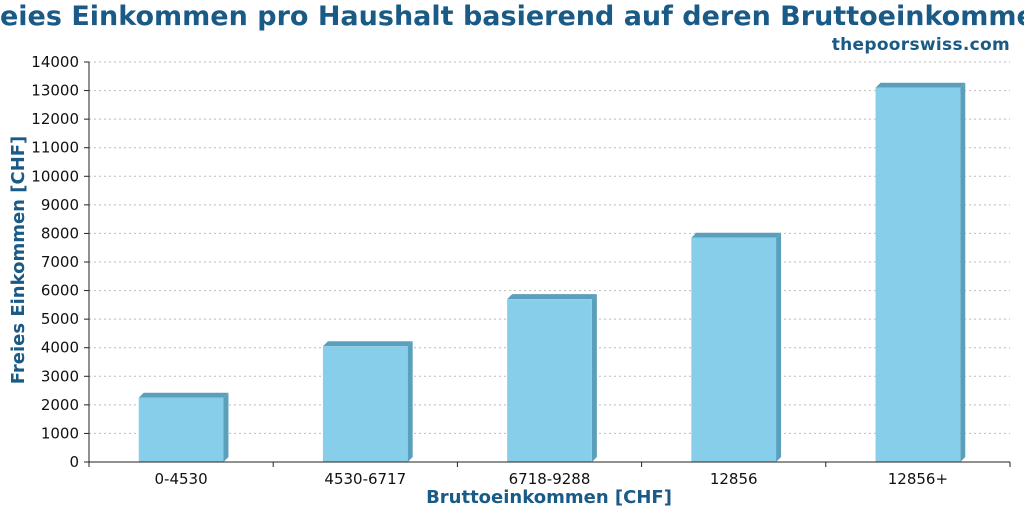 The image size is (1024, 512). Describe the element at coordinates (74, 462) in the screenshot. I see `y-tick-label: 0` at that location.